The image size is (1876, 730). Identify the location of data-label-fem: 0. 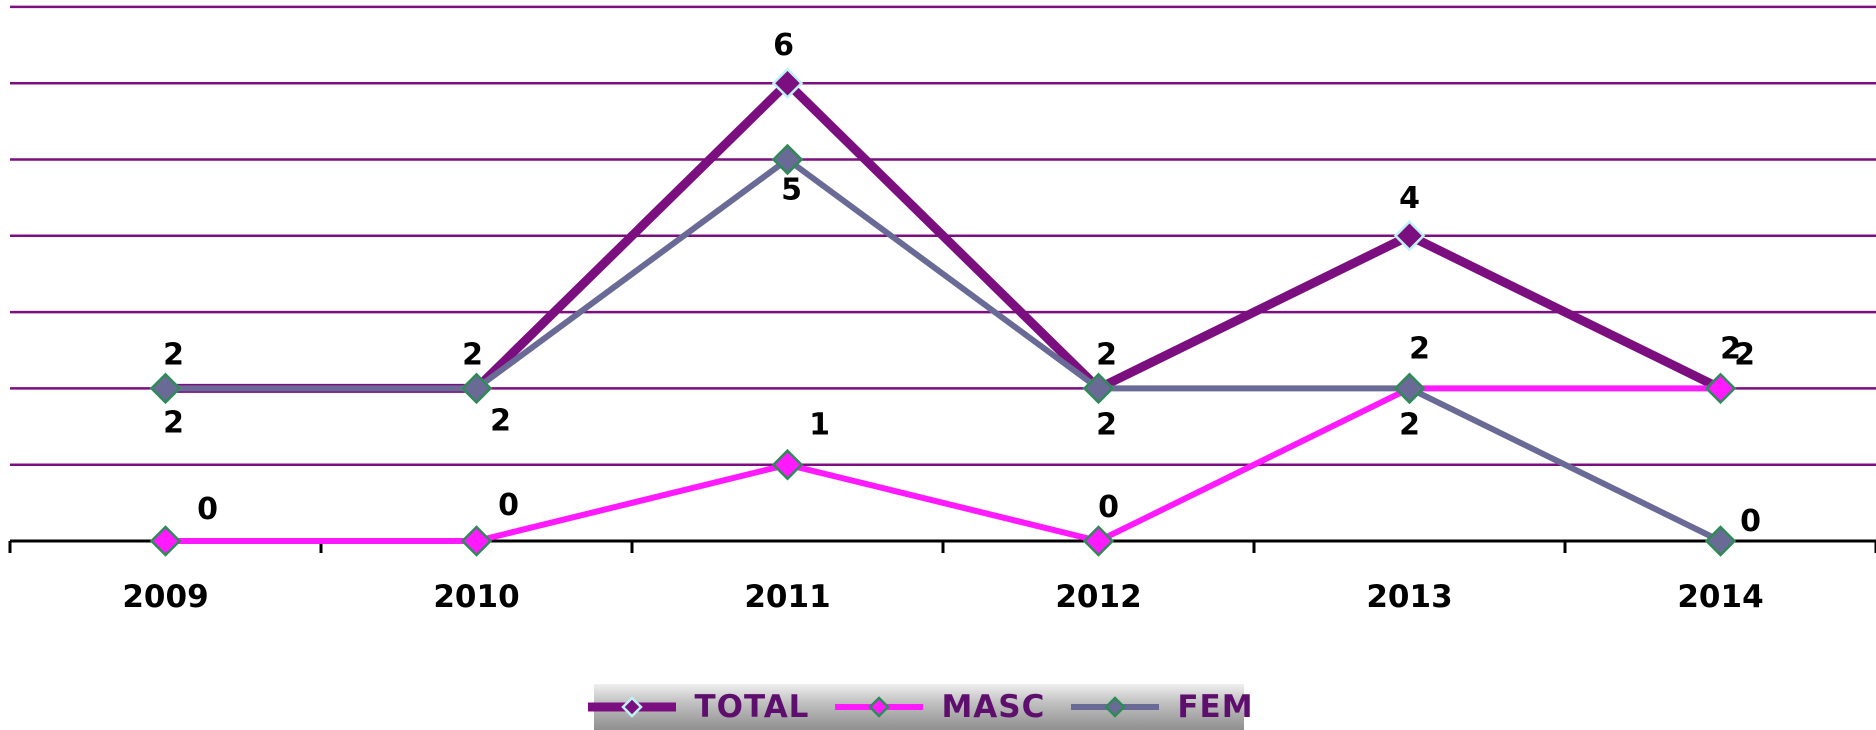
(1750, 521).